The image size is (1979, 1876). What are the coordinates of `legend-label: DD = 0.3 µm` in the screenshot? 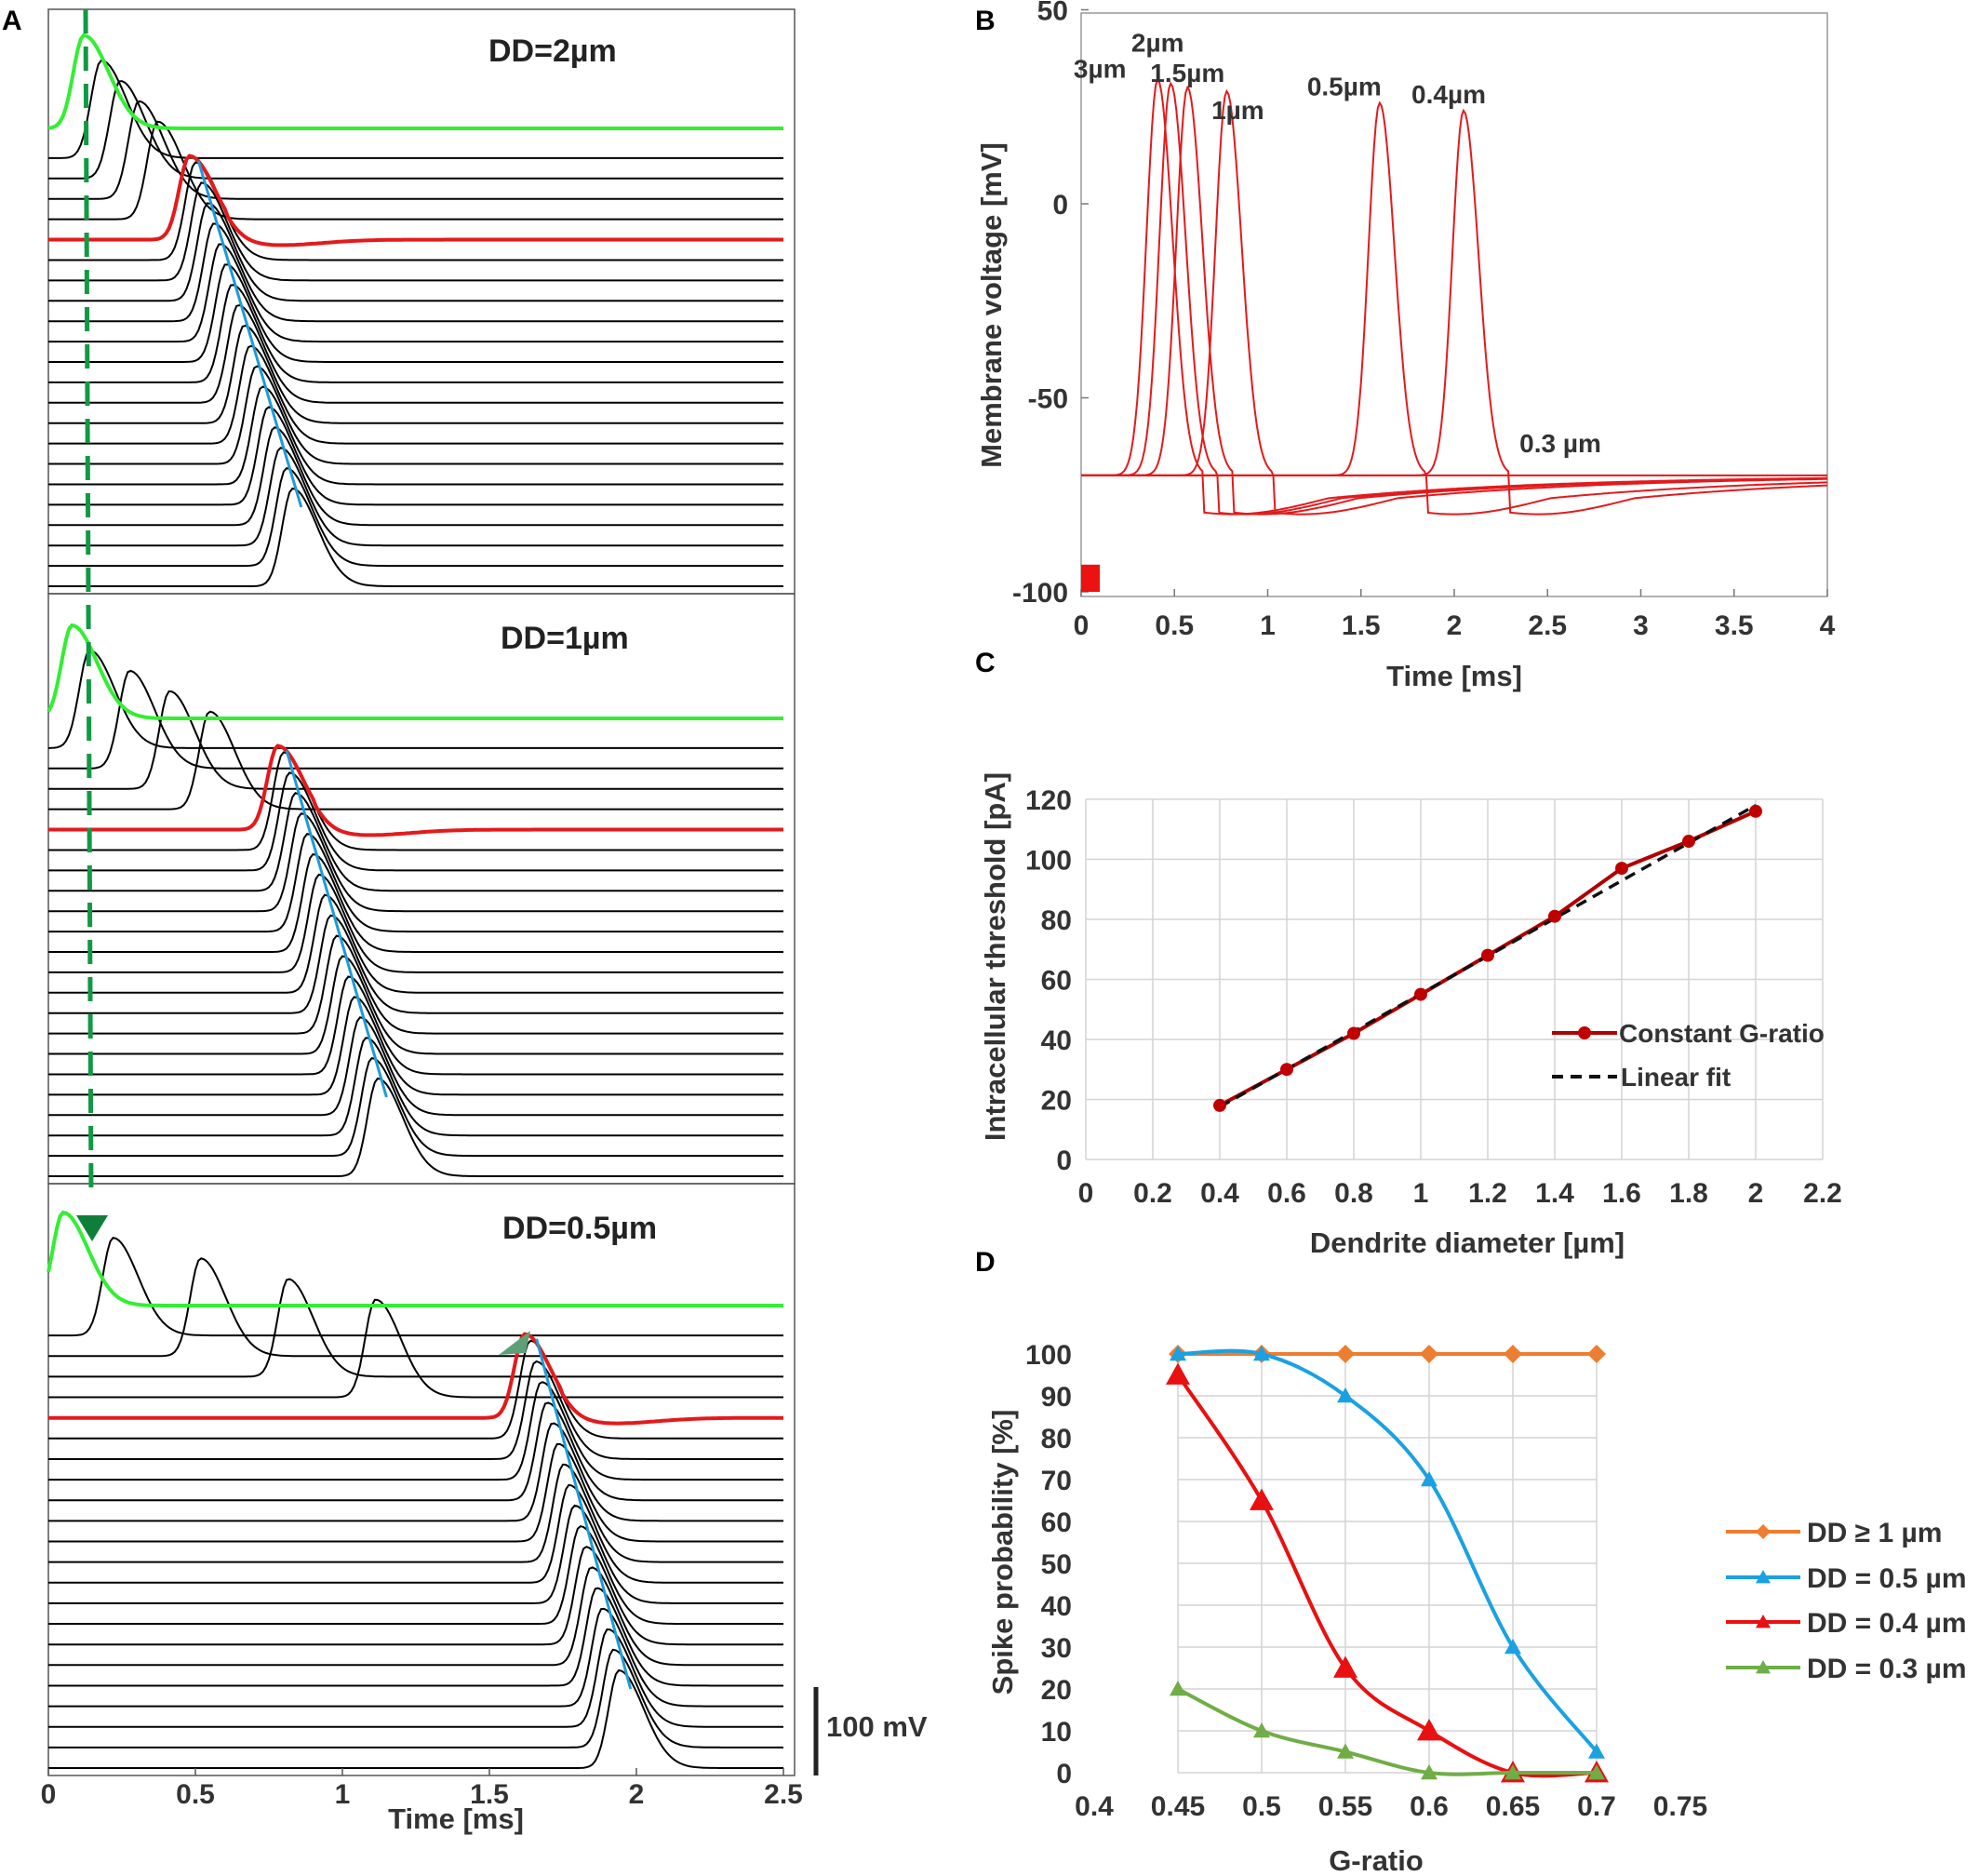 It's located at (1887, 1669).